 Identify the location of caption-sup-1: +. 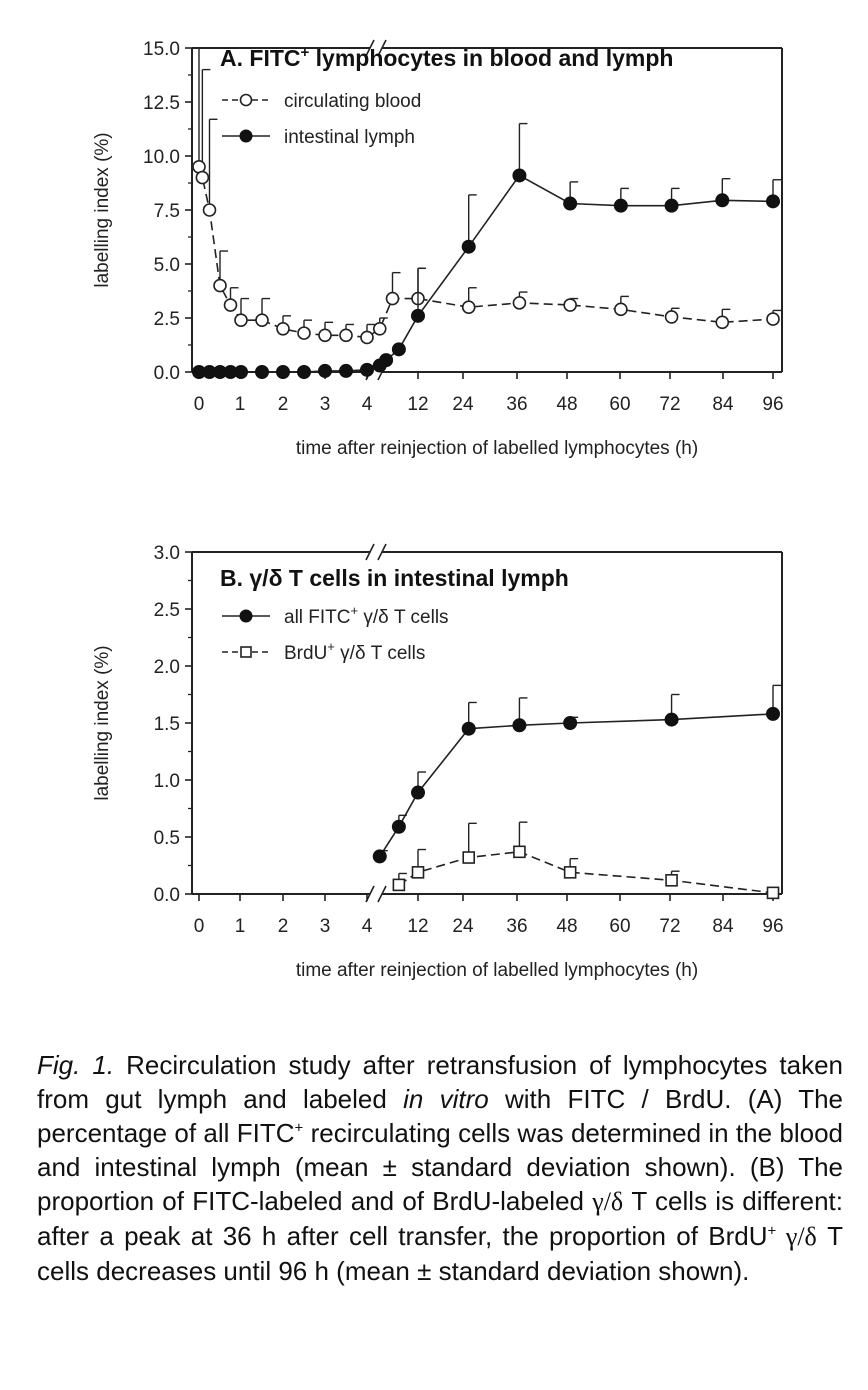
(299, 1128).